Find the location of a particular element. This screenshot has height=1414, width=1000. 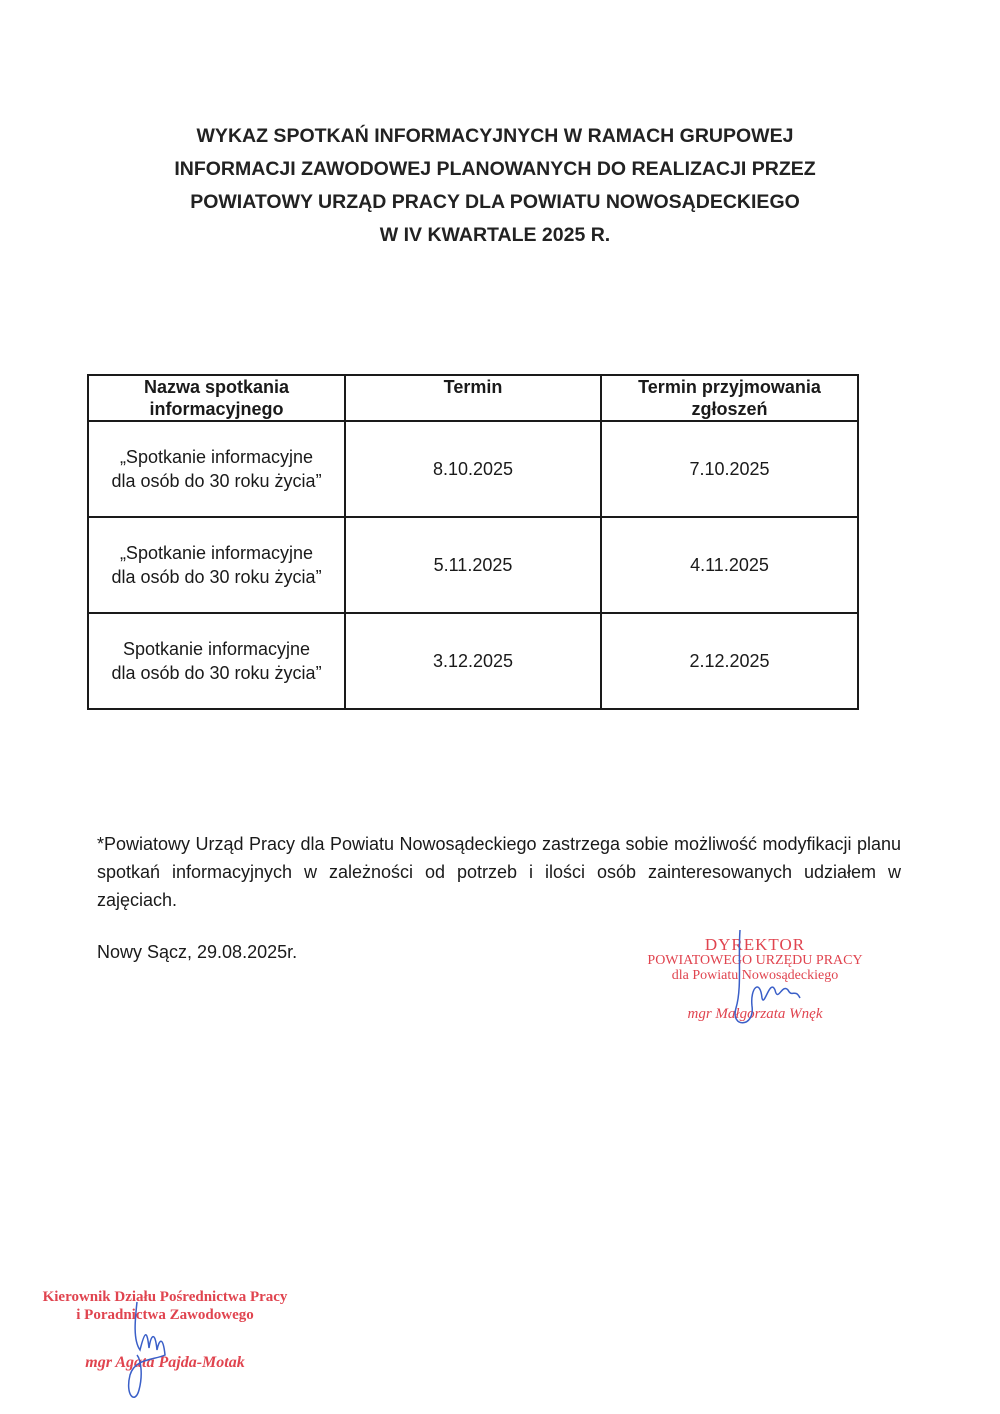

meeting-date: 5.11.2025 is located at coordinates (473, 565).